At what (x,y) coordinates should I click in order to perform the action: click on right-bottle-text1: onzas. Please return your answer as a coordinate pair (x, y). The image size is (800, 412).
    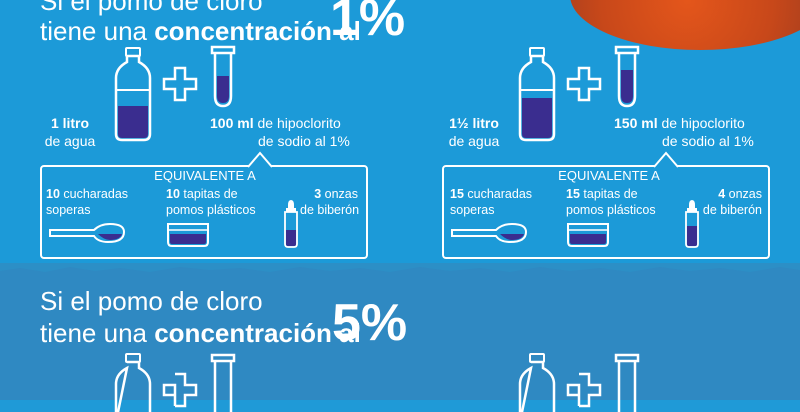
    Looking at the image, I should click on (745, 194).